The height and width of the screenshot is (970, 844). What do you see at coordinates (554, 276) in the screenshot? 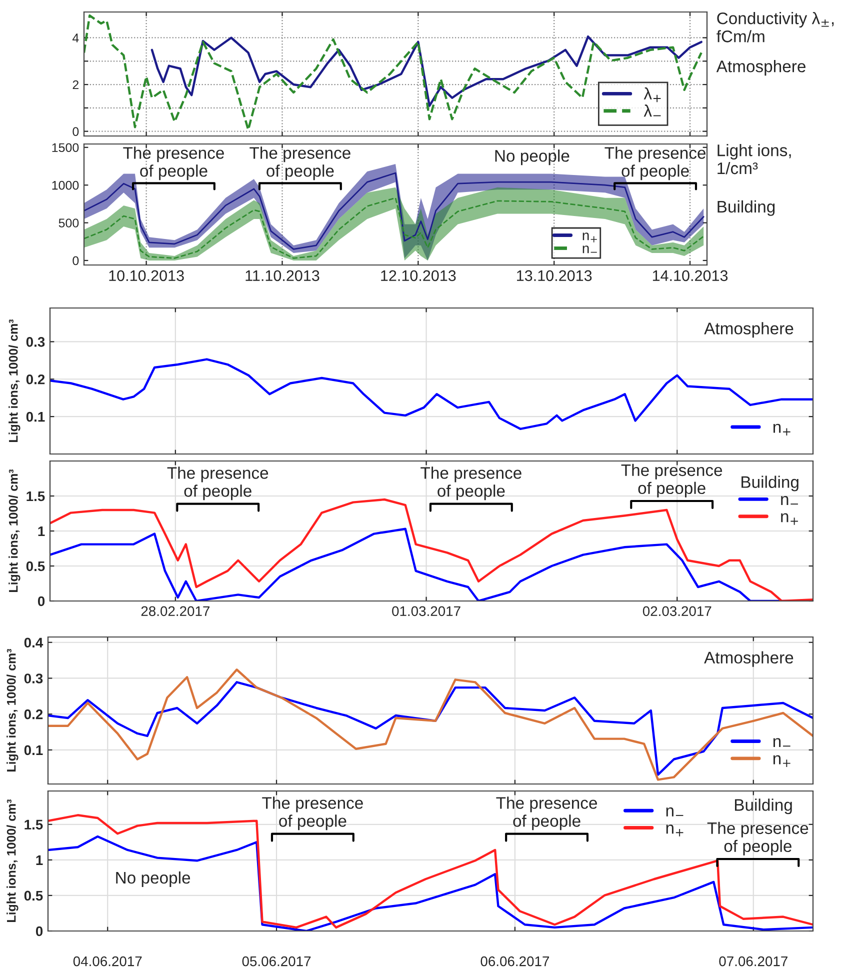
I see `x-tick-label: 13.10.2013` at bounding box center [554, 276].